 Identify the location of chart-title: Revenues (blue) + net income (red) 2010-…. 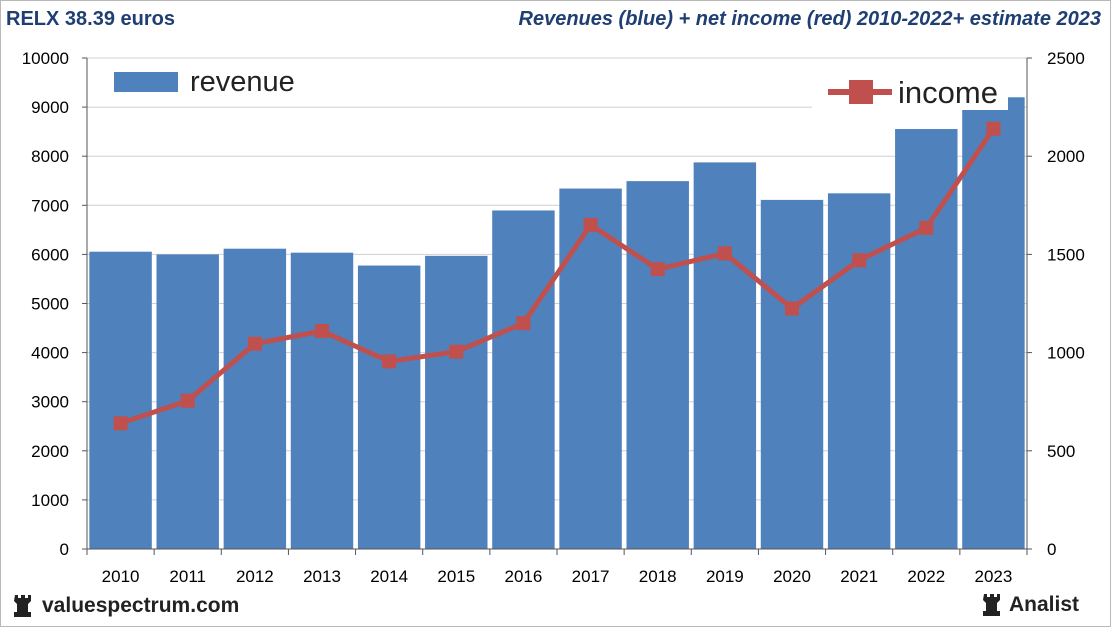
(810, 19).